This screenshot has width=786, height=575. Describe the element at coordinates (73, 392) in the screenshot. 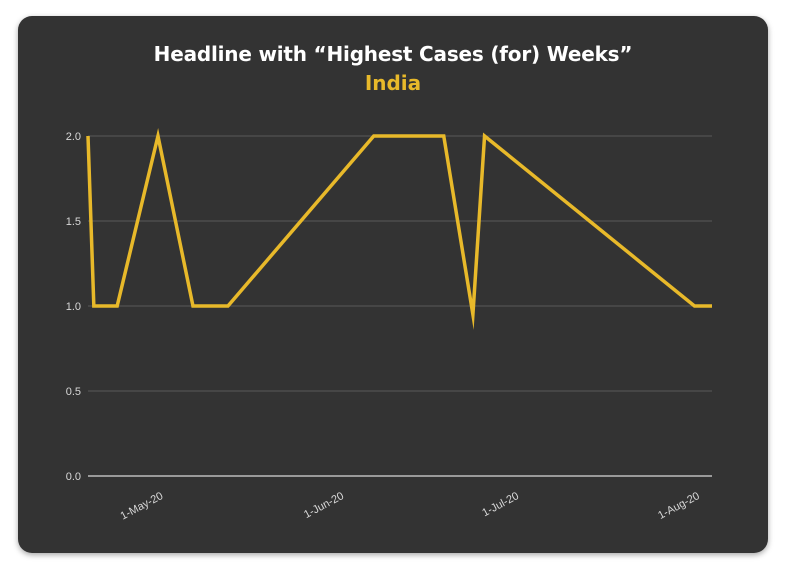

I see `y-tick-label: 0.5` at that location.